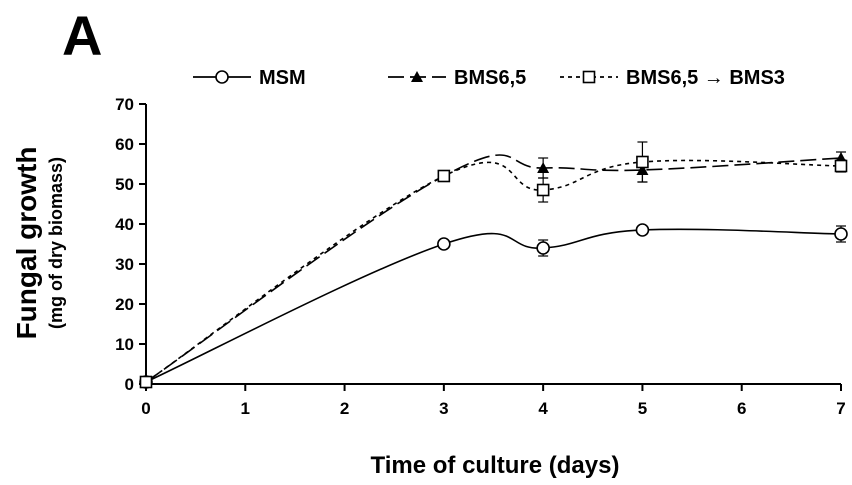 The height and width of the screenshot is (485, 852). What do you see at coordinates (124, 144) in the screenshot?
I see `y-tick-label: 60` at bounding box center [124, 144].